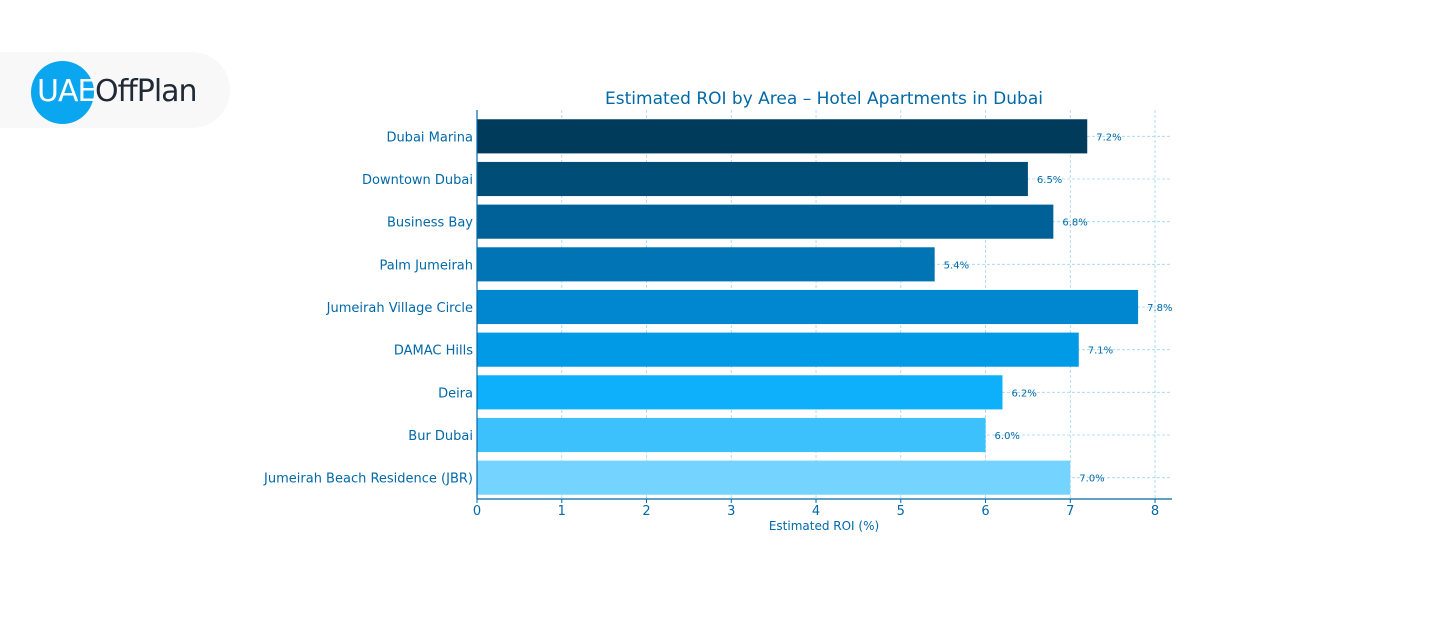  I want to click on logo-text-offplan: OffPlan, so click(146, 91).